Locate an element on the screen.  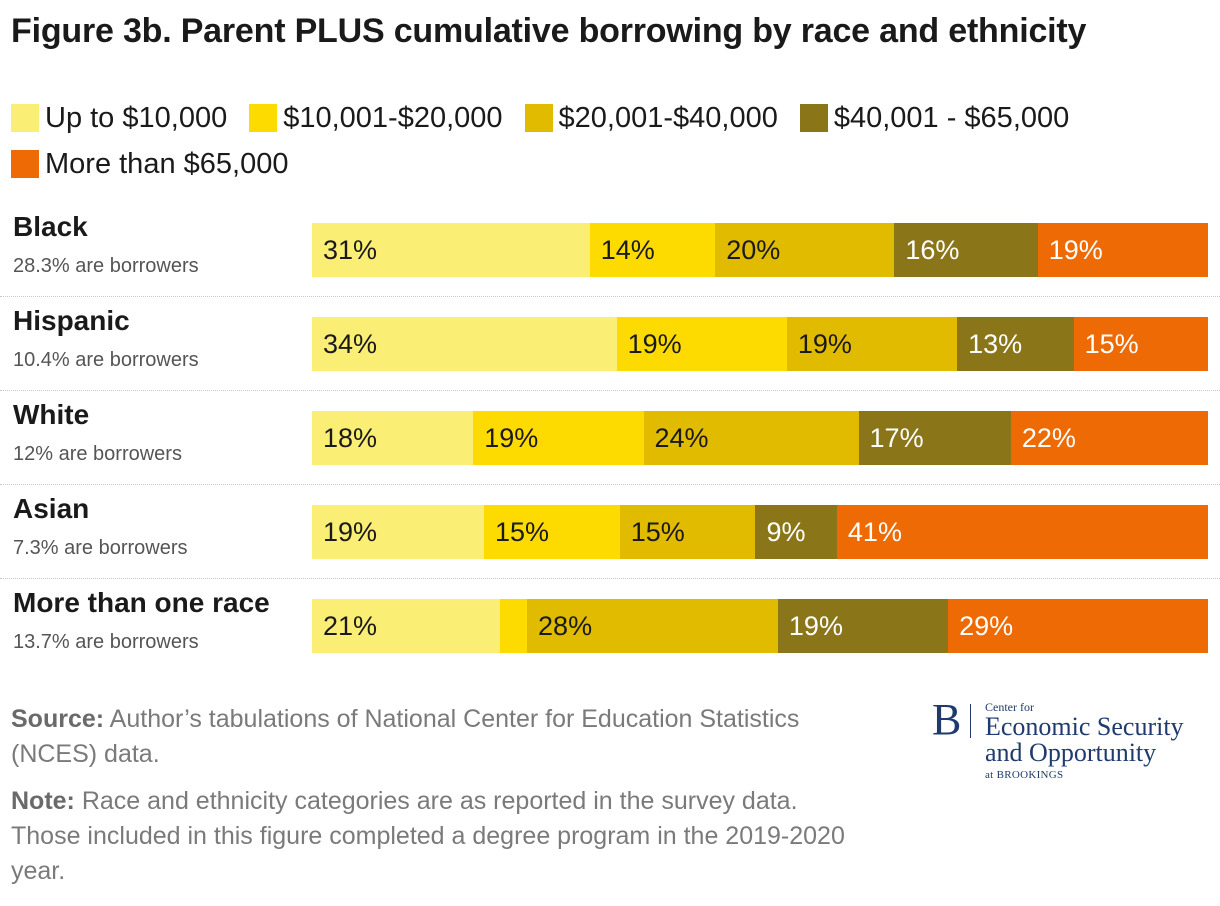
data-label: 20% is located at coordinates (753, 249).